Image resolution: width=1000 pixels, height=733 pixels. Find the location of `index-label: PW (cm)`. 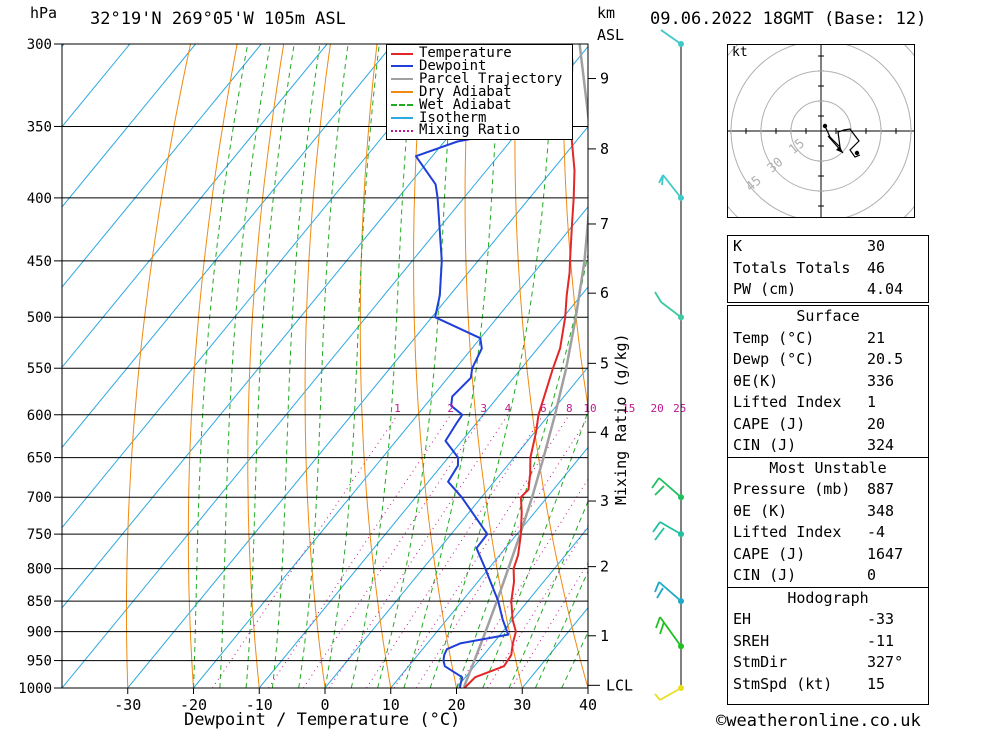

index-label: PW (cm) is located at coordinates (765, 289).